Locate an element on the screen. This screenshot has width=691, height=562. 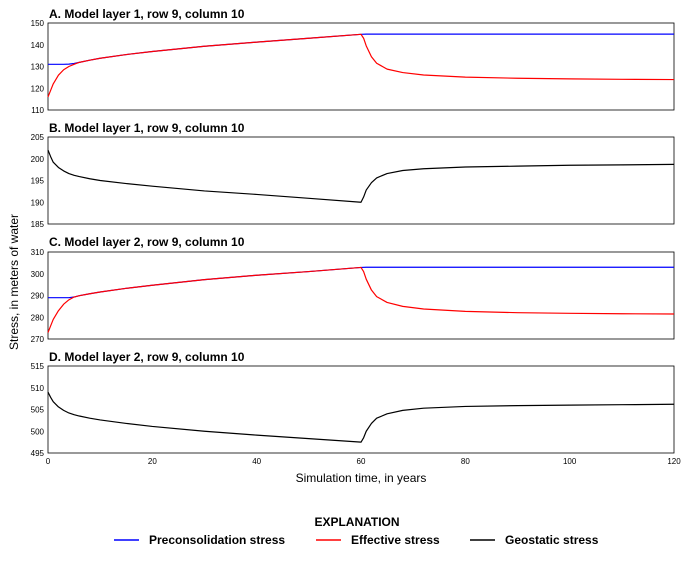
panel-title-0: A. Model layer 1, row 9, column 10 is located at coordinates (147, 14).